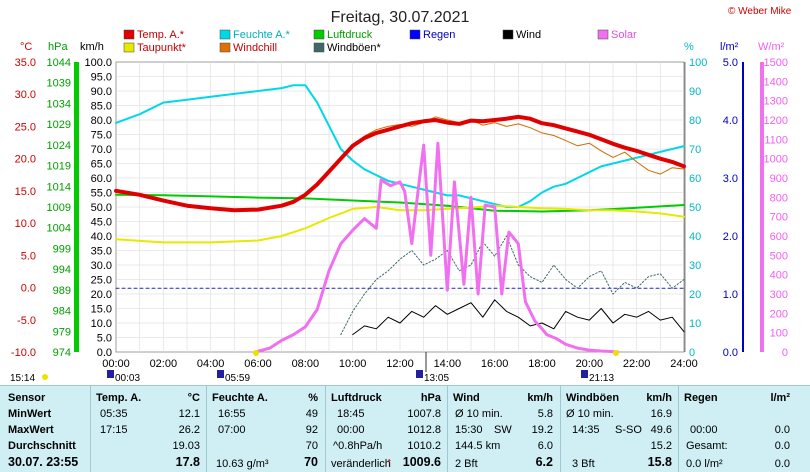 The height and width of the screenshot is (472, 810). Describe the element at coordinates (779, 218) in the screenshot. I see `solar-tick-label: 700` at that location.